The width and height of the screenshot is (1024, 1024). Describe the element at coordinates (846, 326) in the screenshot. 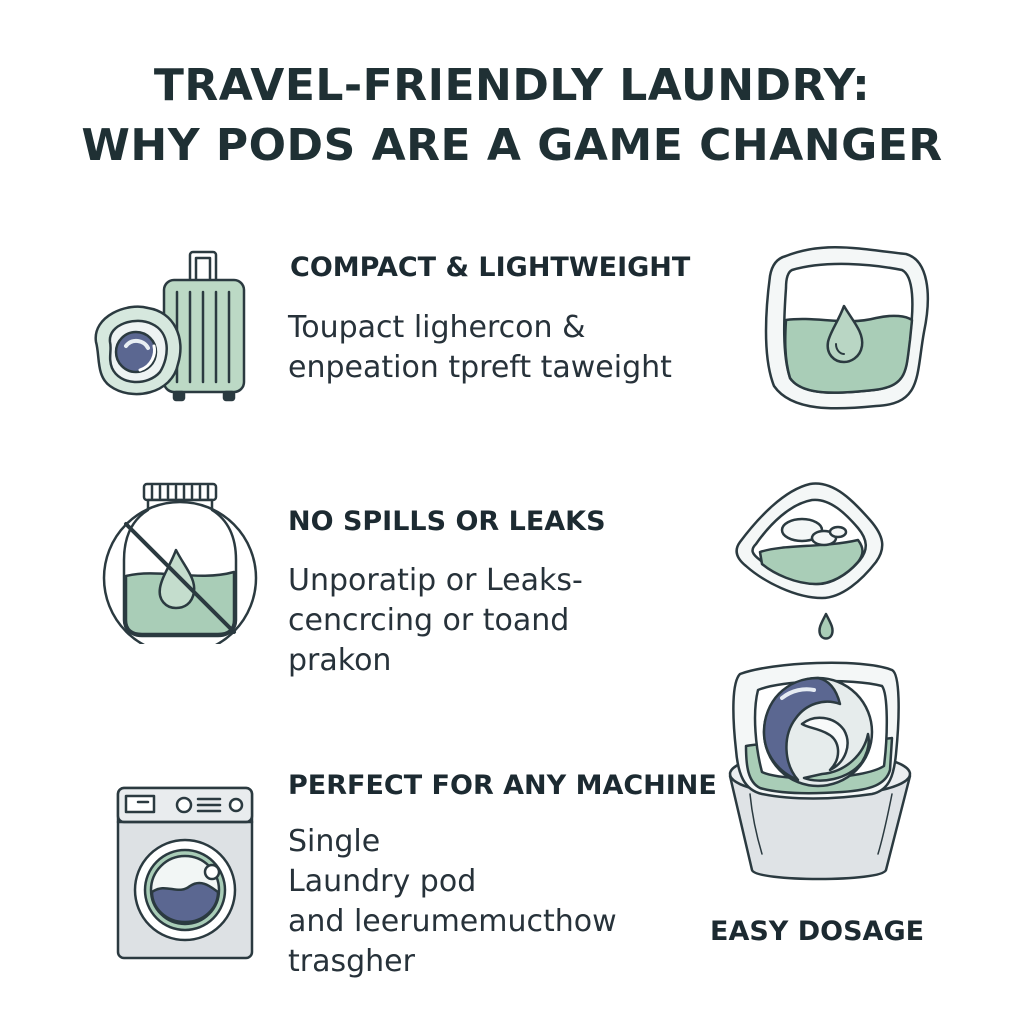

I see `pod-packet-icon` at that location.